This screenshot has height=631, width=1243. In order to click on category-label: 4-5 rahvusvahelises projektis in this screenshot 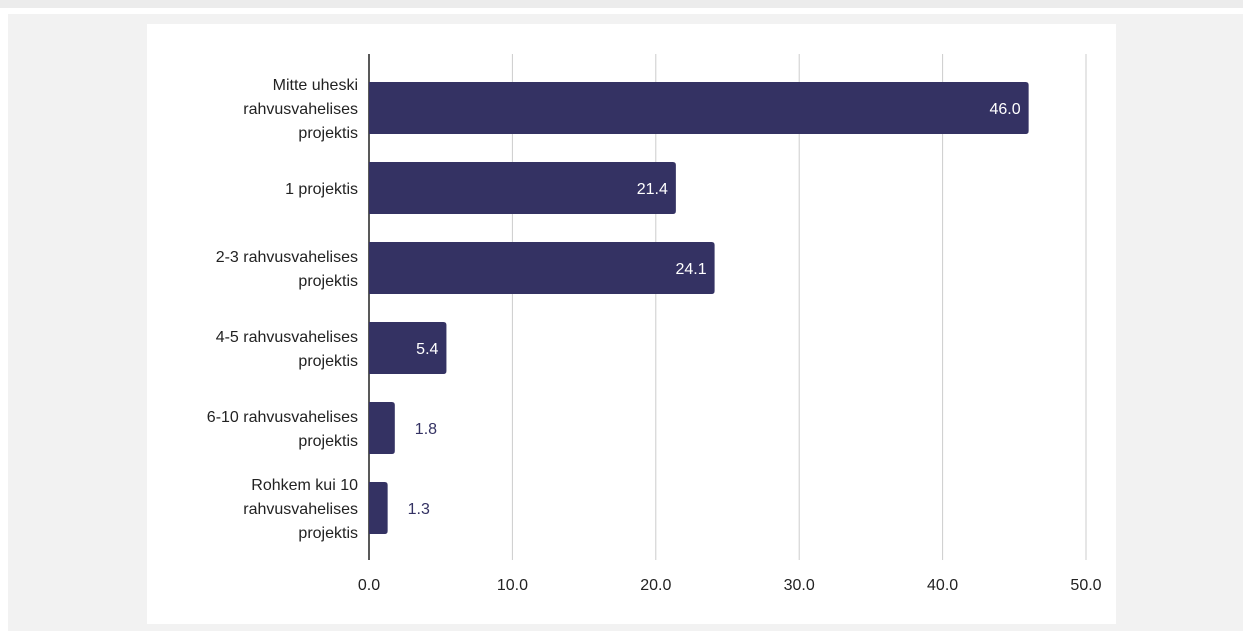, I will do `click(287, 349)`.